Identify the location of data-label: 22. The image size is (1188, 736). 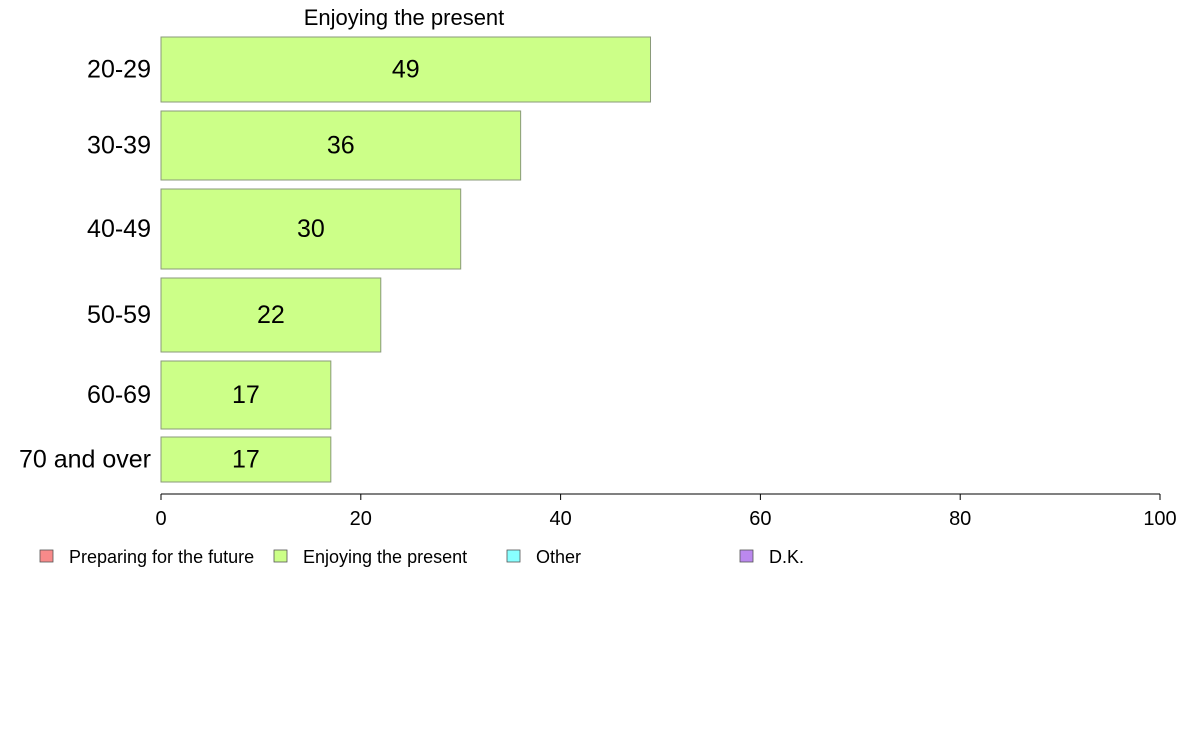
(271, 315).